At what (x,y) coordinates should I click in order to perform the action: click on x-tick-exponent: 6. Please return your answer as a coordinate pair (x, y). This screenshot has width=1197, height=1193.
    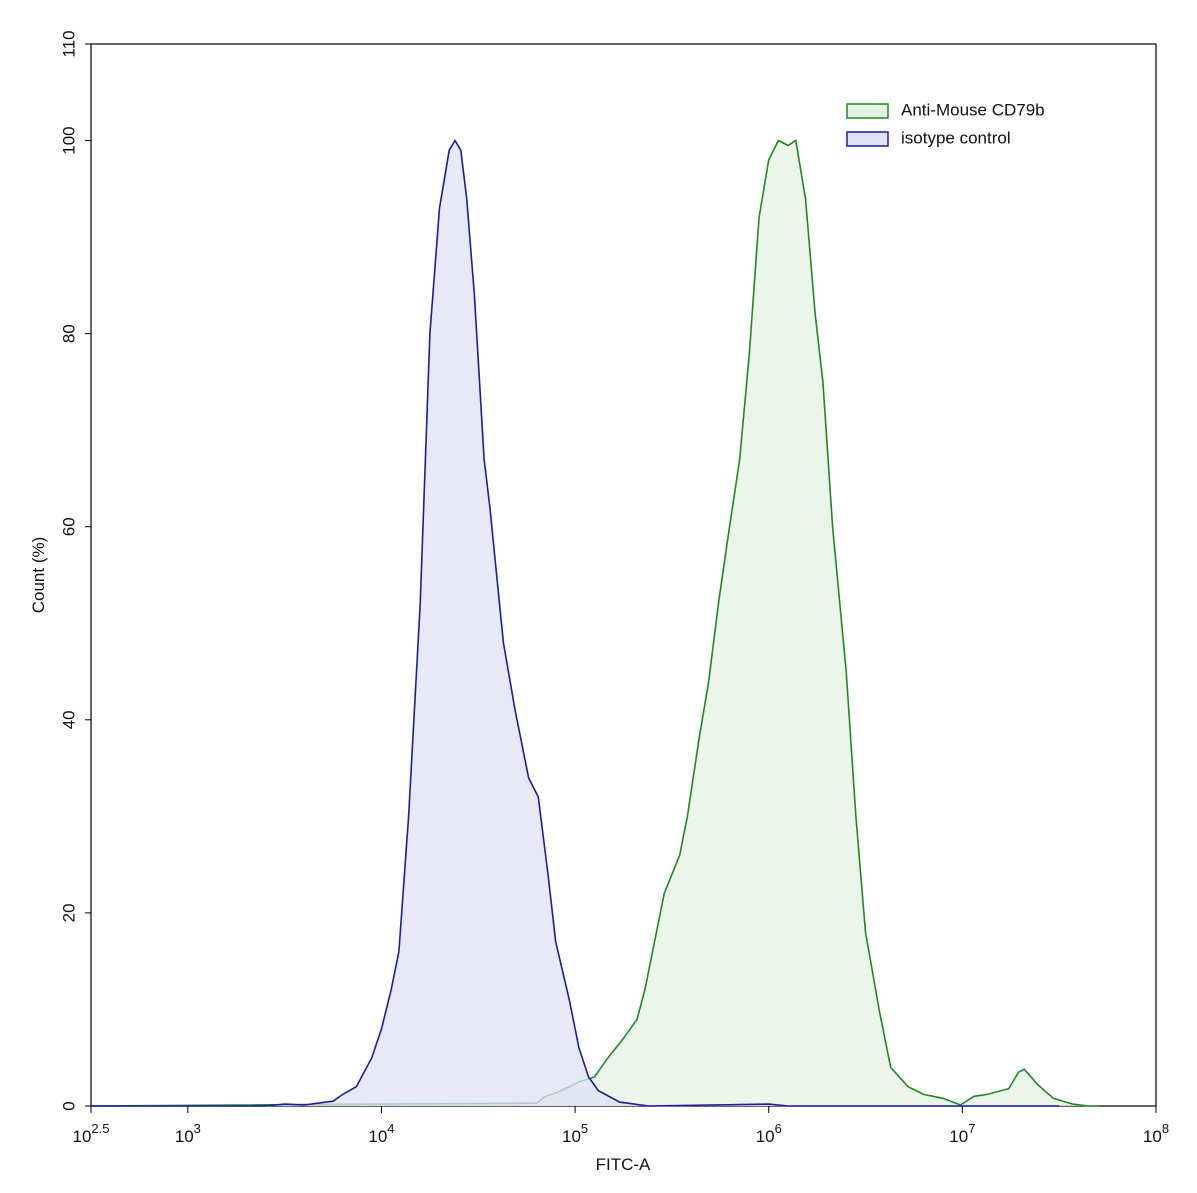
    Looking at the image, I should click on (778, 1128).